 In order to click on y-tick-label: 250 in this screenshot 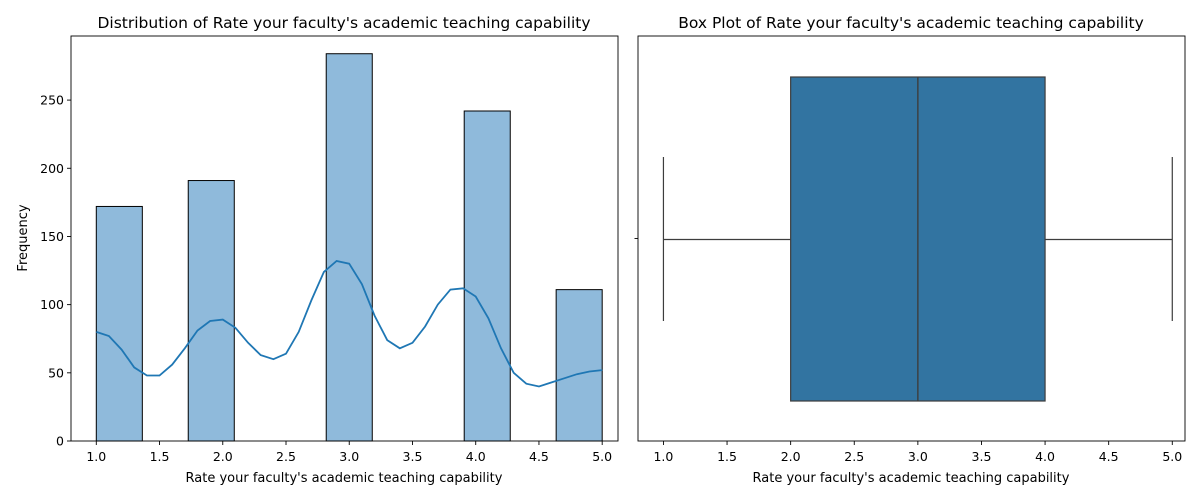, I will do `click(52, 100)`.